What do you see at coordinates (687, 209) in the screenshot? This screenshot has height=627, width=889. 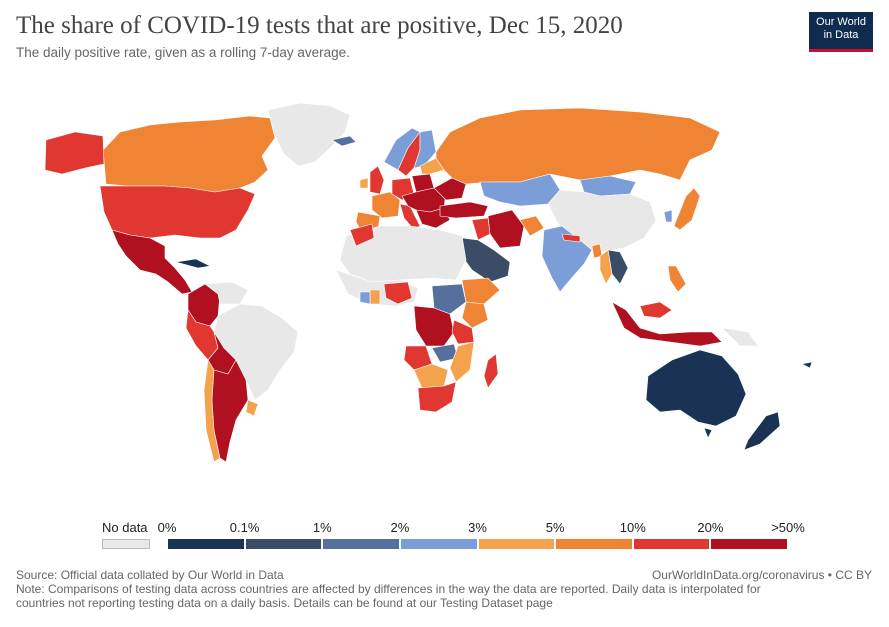 I see `region-japan` at bounding box center [687, 209].